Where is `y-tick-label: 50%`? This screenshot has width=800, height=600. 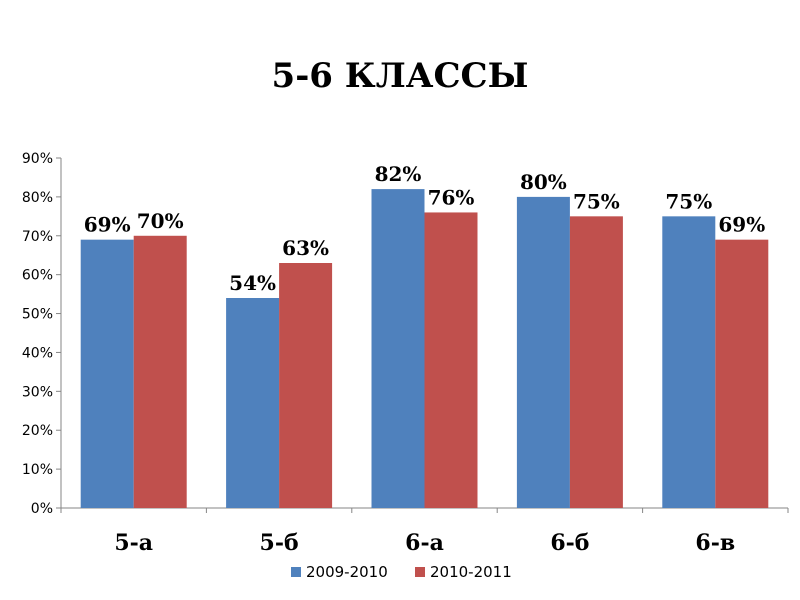
y-tick-label: 50% is located at coordinates (37, 315).